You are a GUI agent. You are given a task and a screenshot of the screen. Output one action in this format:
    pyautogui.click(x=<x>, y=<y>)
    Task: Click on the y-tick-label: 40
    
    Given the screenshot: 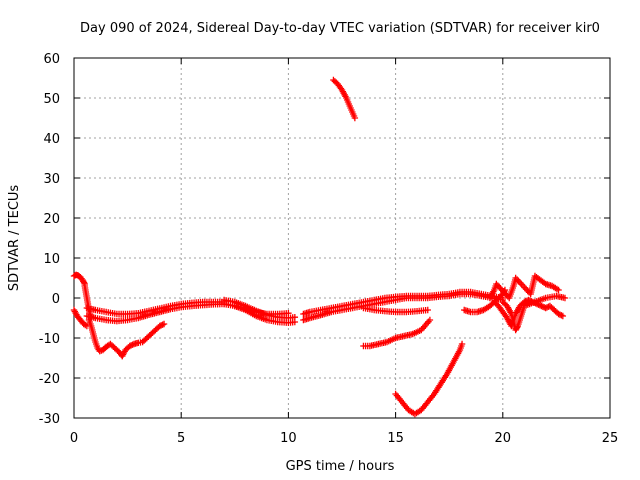 What is the action you would take?
    pyautogui.click(x=51, y=139)
    